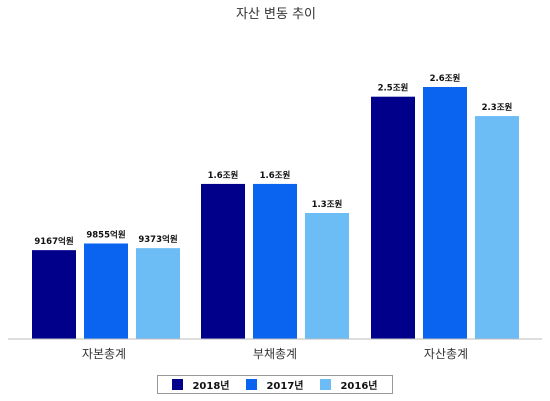 This screenshot has width=550, height=401. What do you see at coordinates (497, 107) in the screenshot?
I see `data-label-3-series-3: 2.3조원` at bounding box center [497, 107].